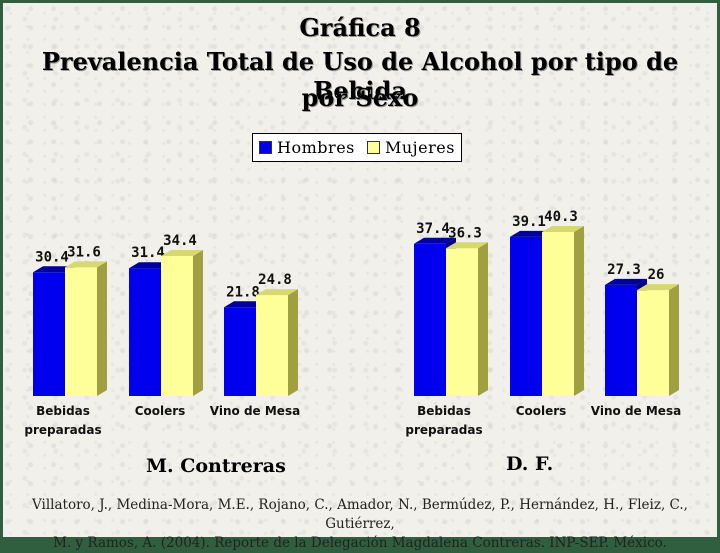 The width and height of the screenshot is (720, 553). Describe the element at coordinates (531, 233) in the screenshot. I see `bar-1-1-0-top` at that location.